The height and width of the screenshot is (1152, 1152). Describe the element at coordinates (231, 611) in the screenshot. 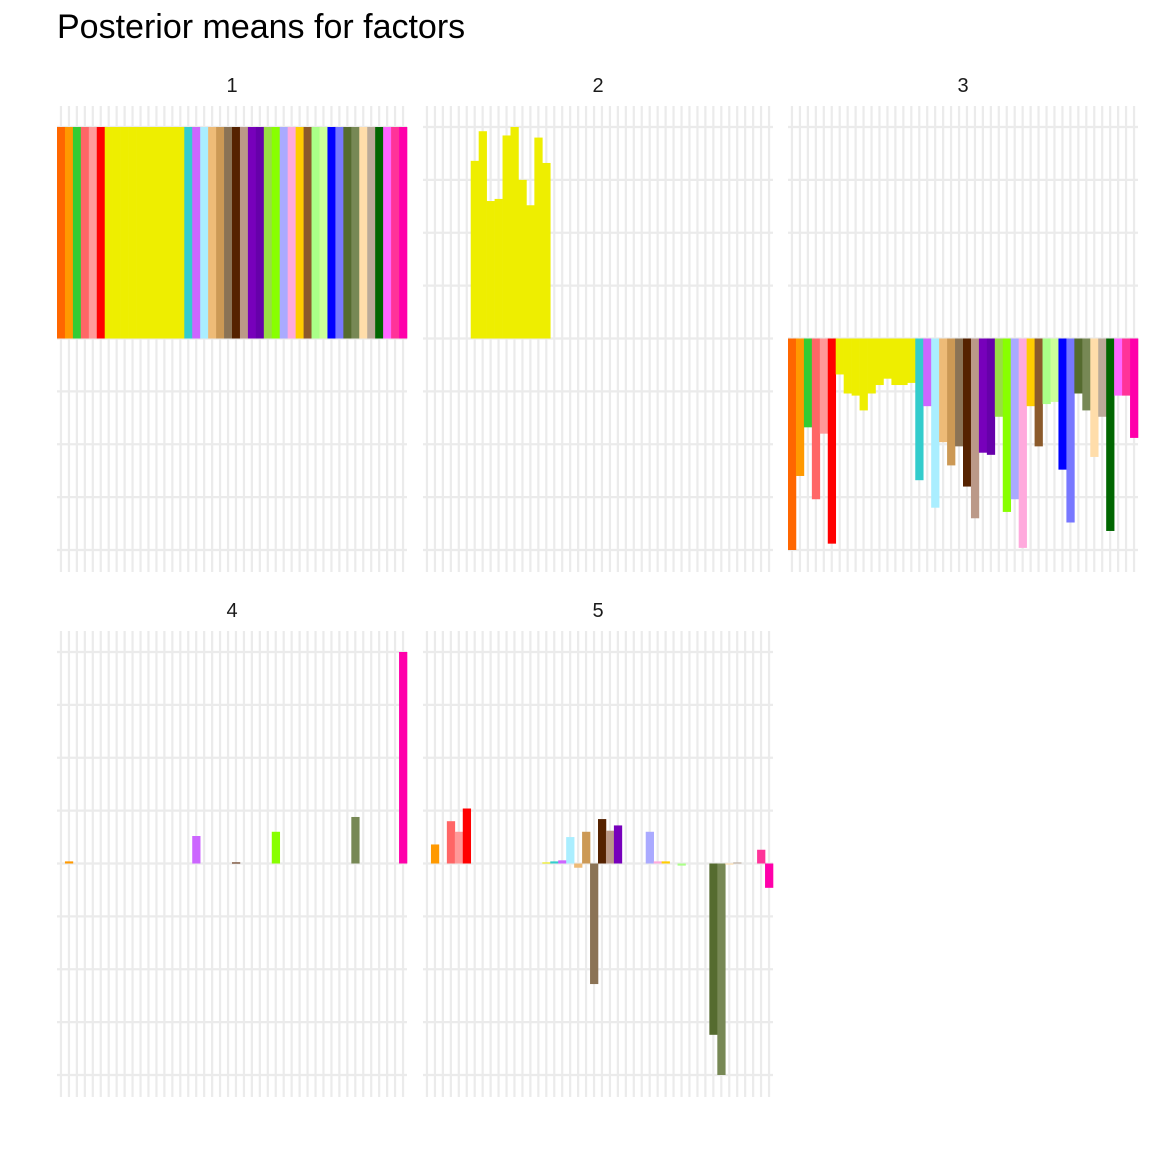

I see `facet-label: 4` at that location.